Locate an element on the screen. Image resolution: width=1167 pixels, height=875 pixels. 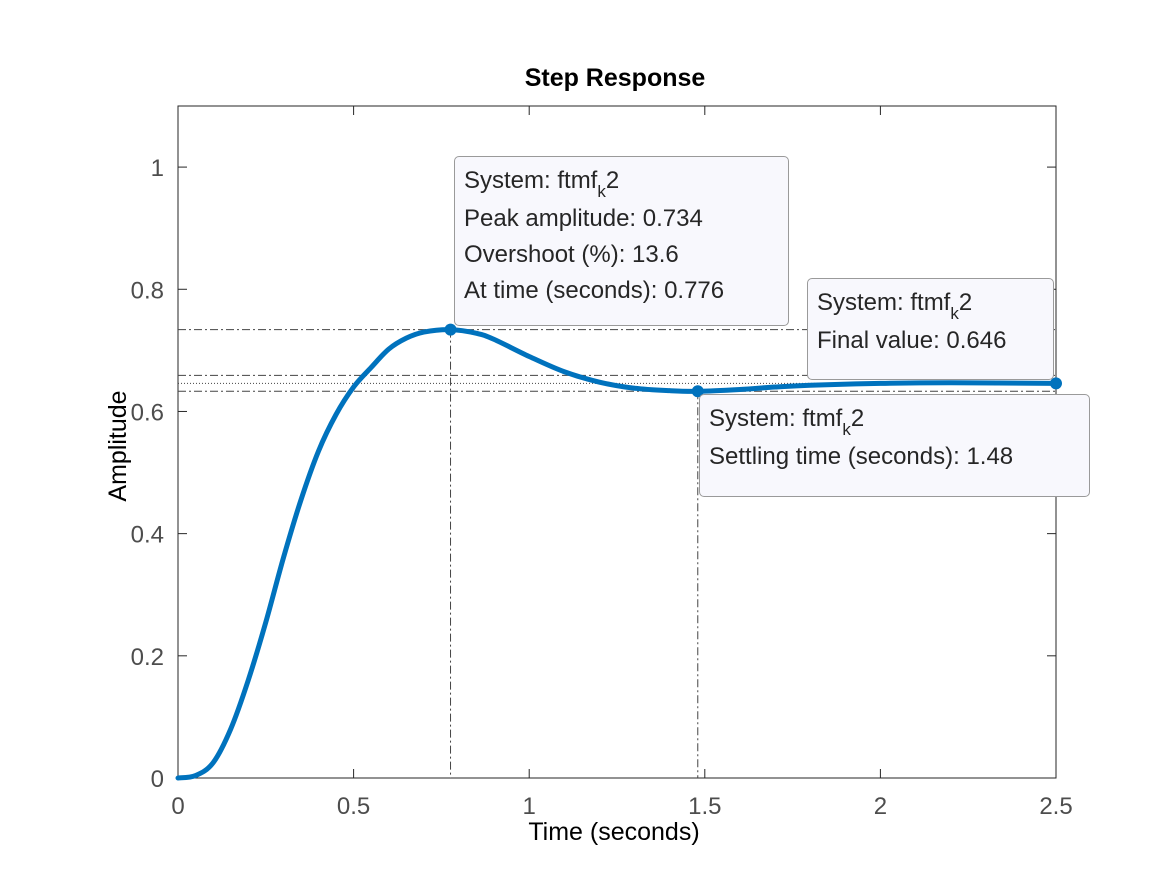
final-system-label: System: ftmfk2 is located at coordinates (895, 306).